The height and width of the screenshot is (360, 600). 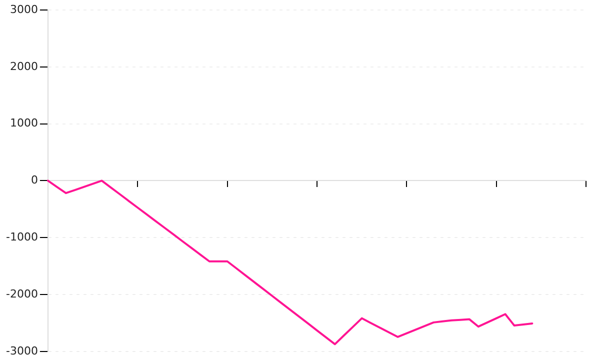 I want to click on y-tick-label: -1000, so click(x=22, y=237).